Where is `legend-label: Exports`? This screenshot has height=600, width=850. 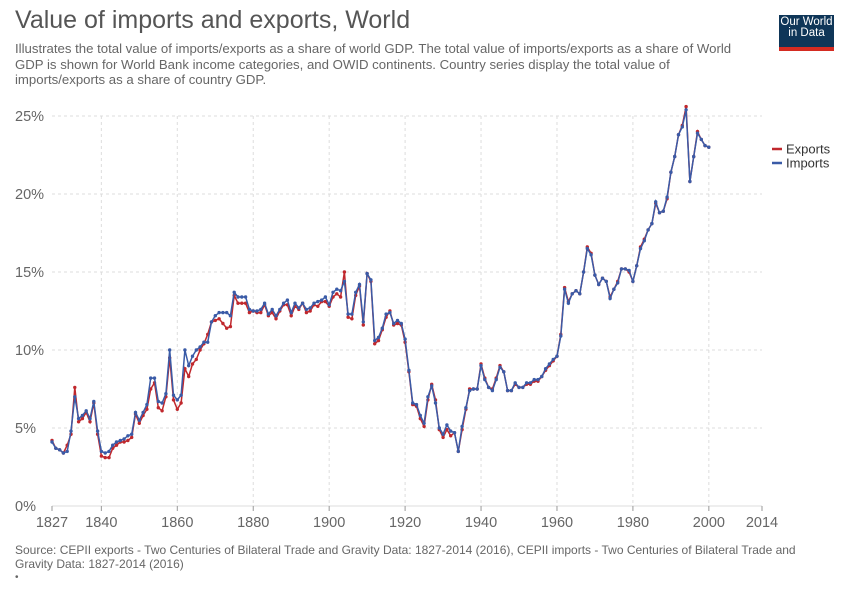
legend-label: Exports is located at coordinates (808, 149).